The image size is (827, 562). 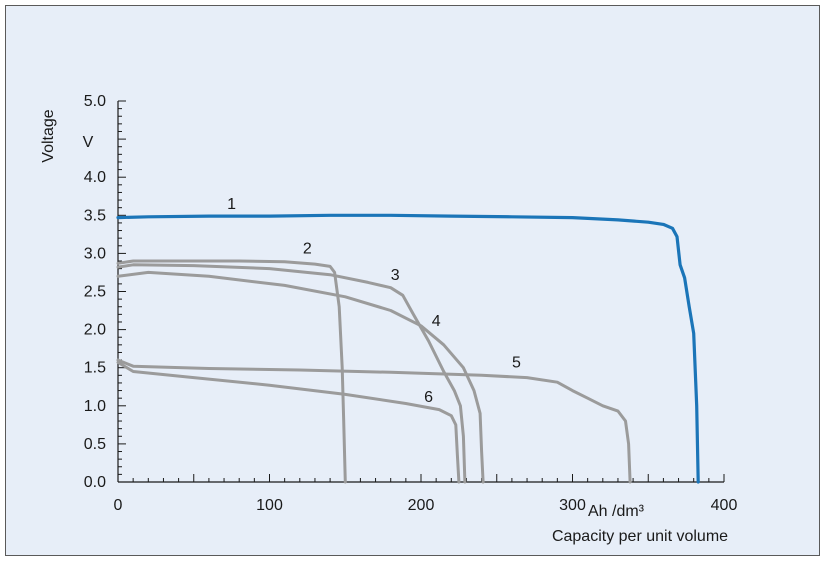 I want to click on y-axis-unit: V, so click(x=88, y=142).